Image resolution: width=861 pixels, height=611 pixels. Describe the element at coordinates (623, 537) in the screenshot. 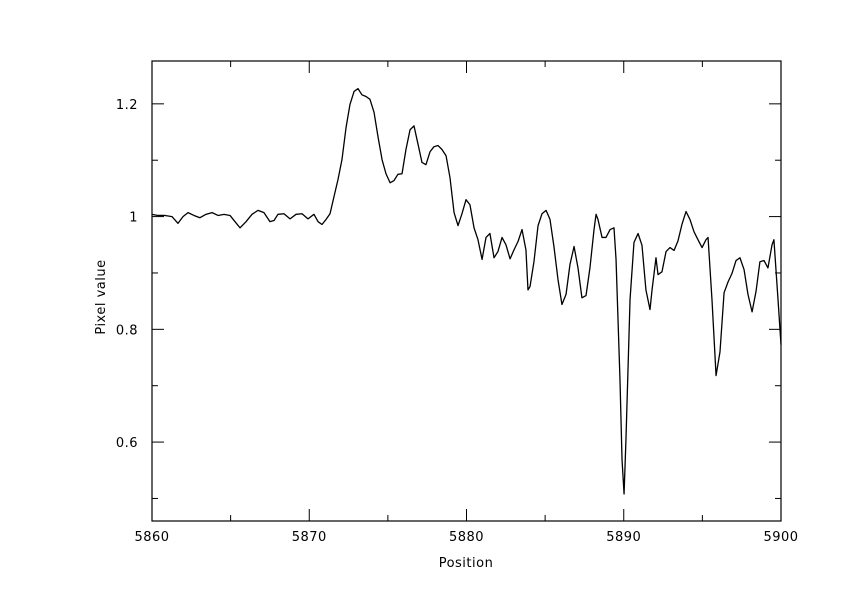

I see `x-tick-label: 5890` at that location.